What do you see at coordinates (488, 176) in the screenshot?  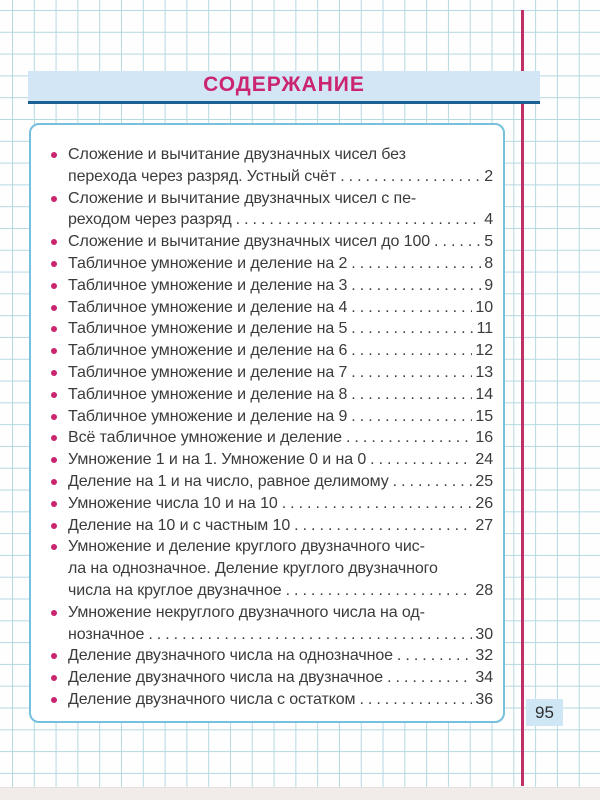 I see `toc-page-number: 2` at bounding box center [488, 176].